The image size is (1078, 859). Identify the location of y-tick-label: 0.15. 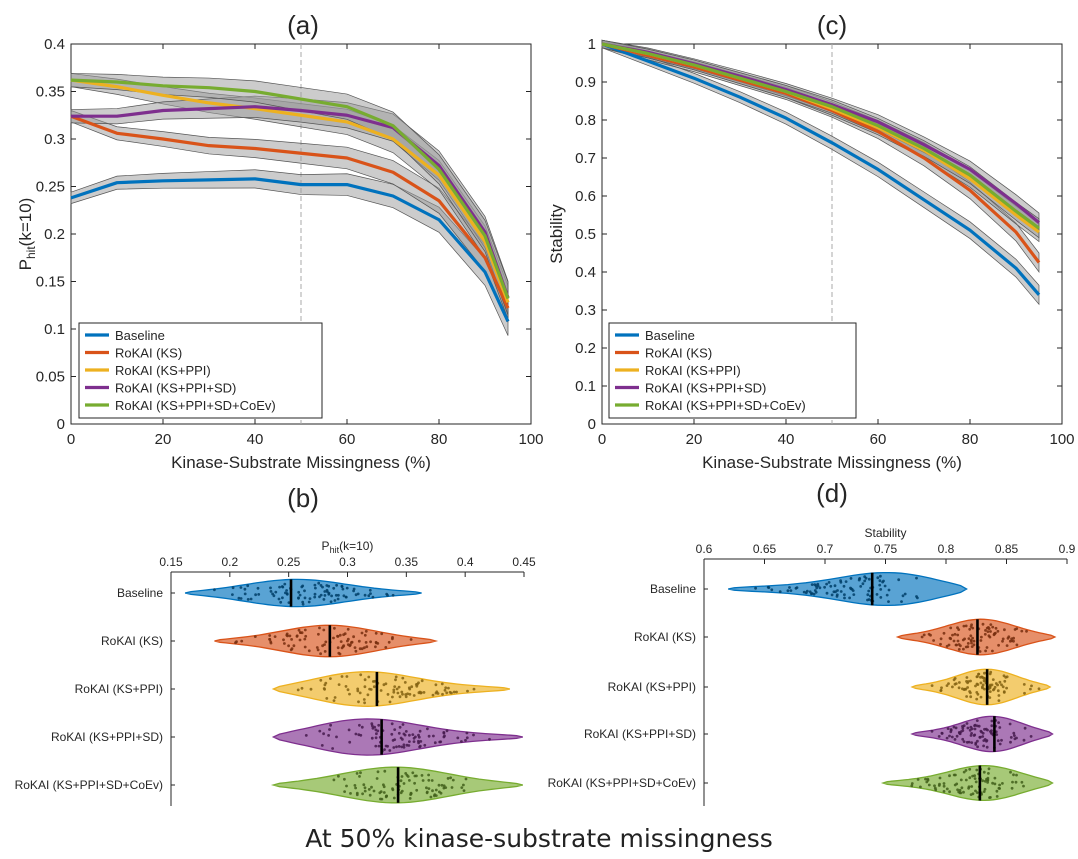
(50, 282).